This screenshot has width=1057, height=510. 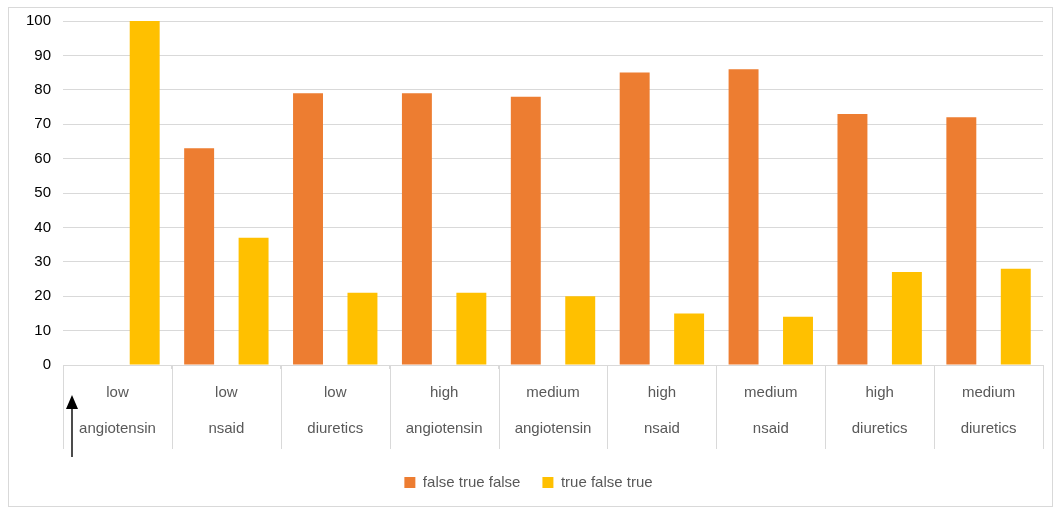 I want to click on category-label: medium angiotensin, so click(x=553, y=410).